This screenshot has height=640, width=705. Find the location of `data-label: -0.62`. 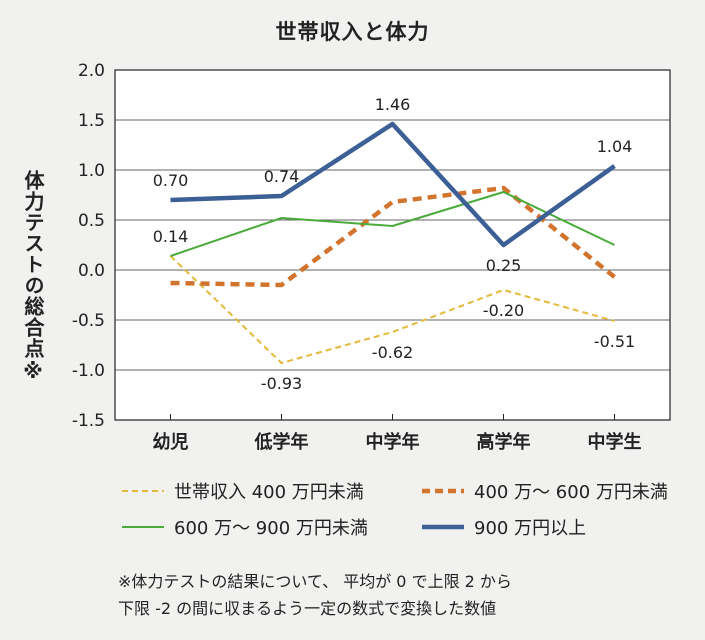

data-label: -0.62 is located at coordinates (392, 352).